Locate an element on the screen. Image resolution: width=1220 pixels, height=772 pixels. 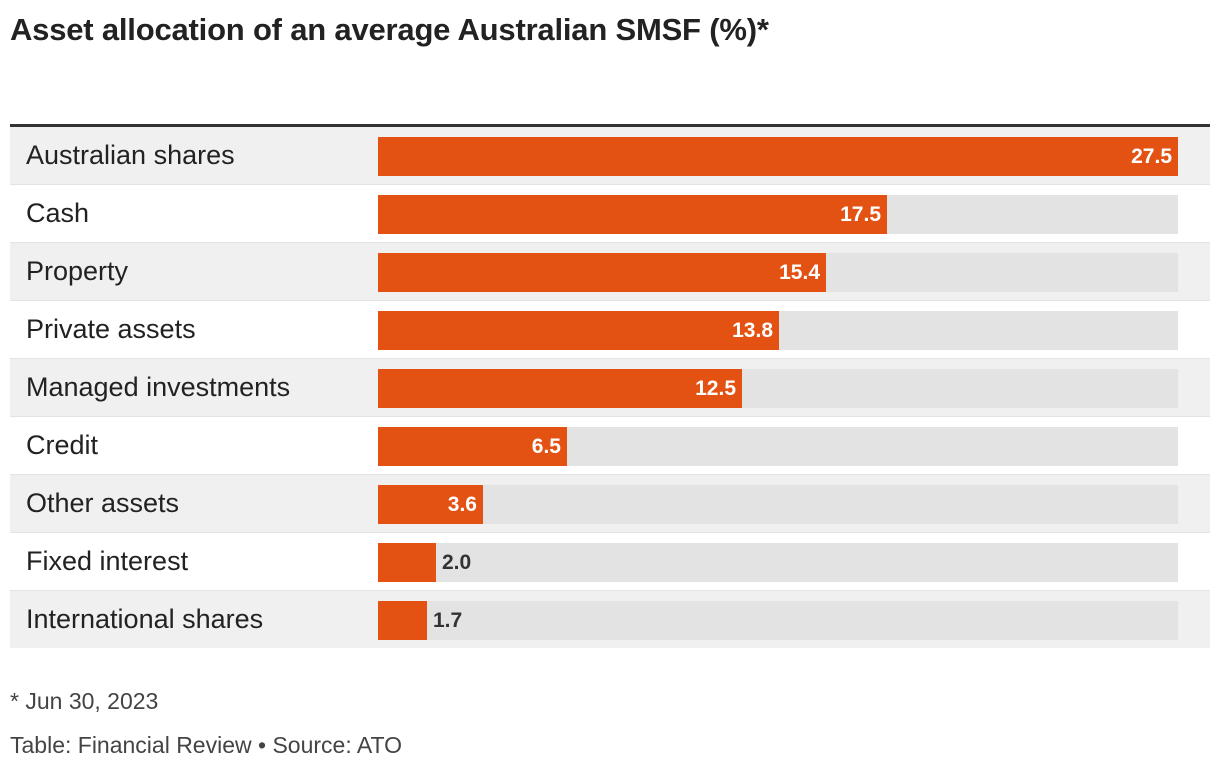
table-row: Other assets 3.6 is located at coordinates (610, 504).